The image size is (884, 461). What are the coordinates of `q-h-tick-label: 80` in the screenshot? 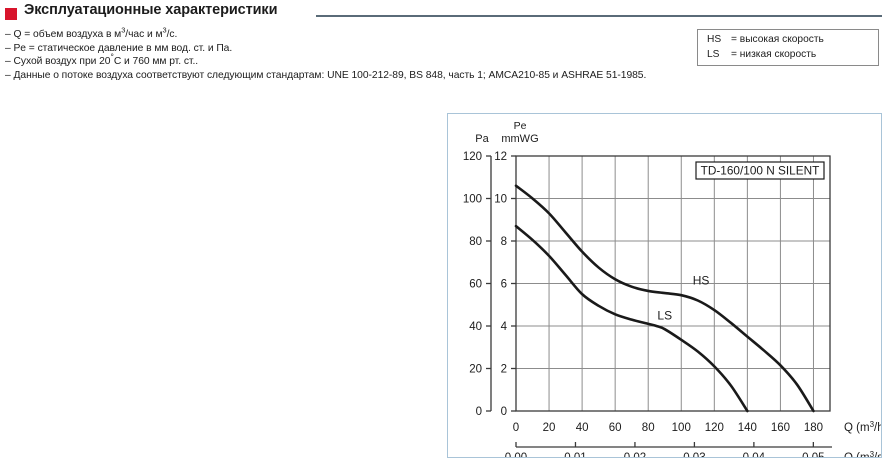 It's located at (648, 428).